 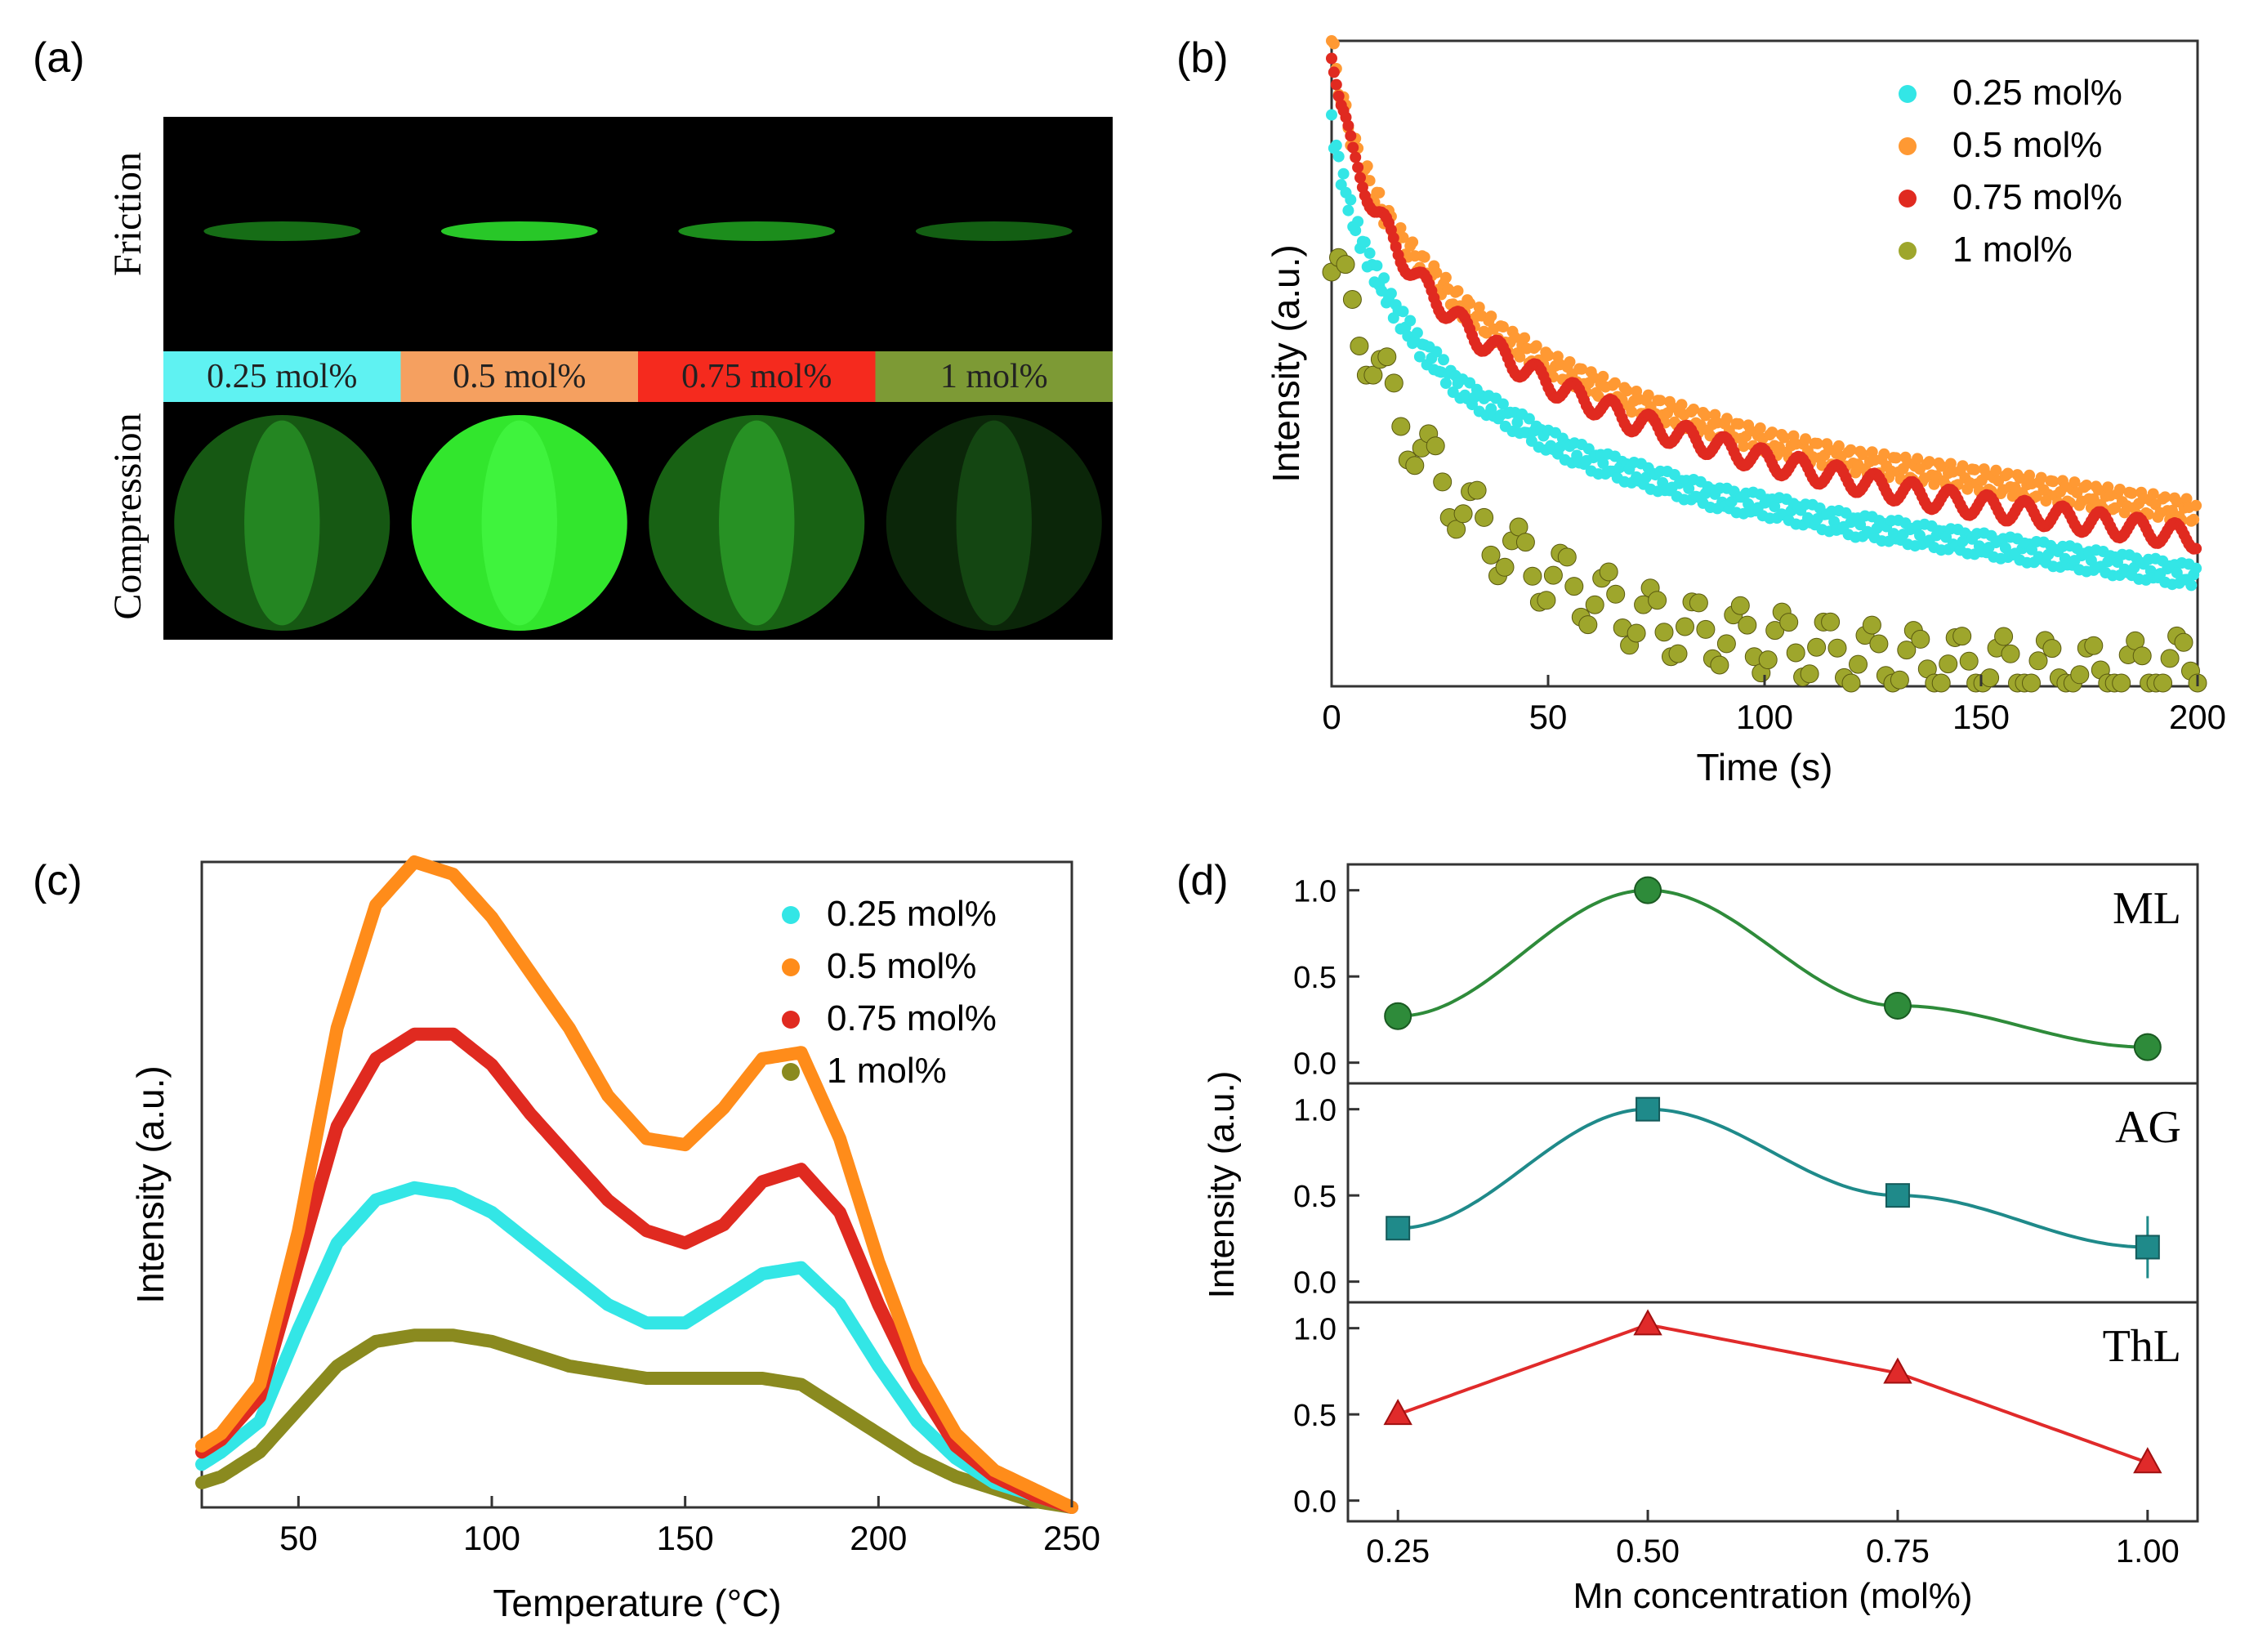 What do you see at coordinates (912, 914) in the screenshot?
I see `chart-c-legend-label-0: 0.25 mol%` at bounding box center [912, 914].